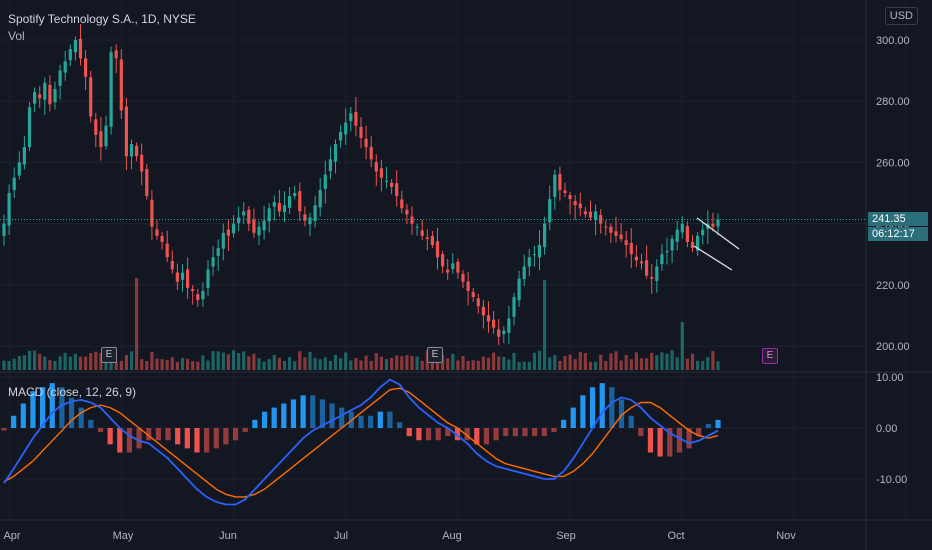  I want to click on price-tick-label: 280.00, so click(893, 102).